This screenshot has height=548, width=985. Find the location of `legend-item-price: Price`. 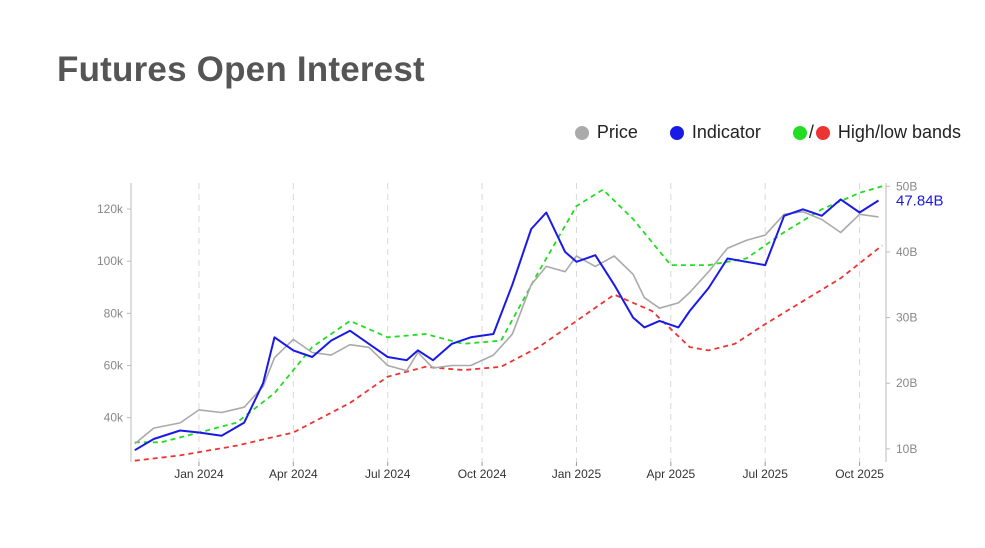

legend-item-price: Price is located at coordinates (606, 132).